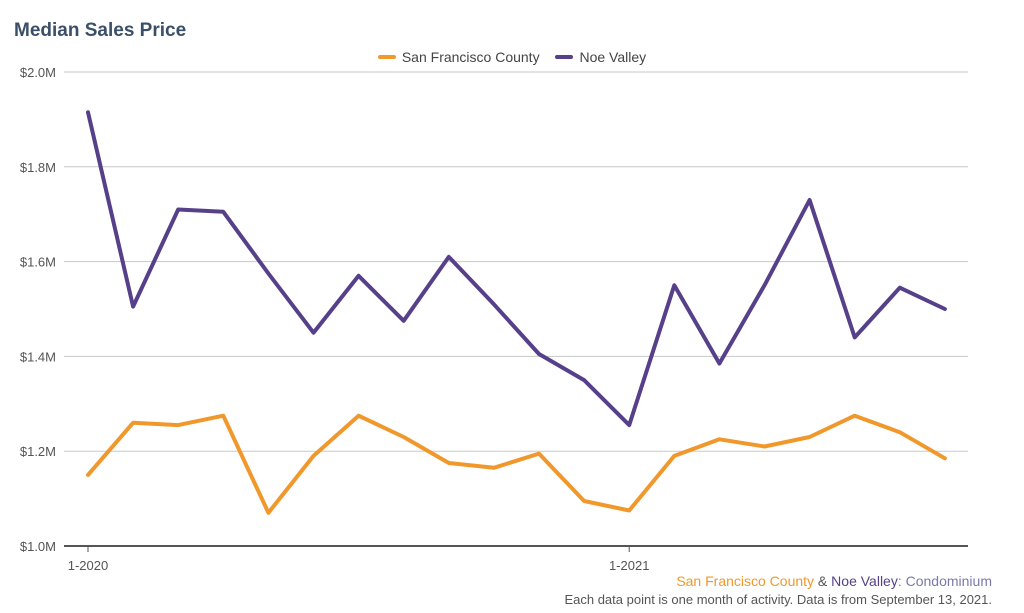 The width and height of the screenshot is (1024, 613). What do you see at coordinates (88, 565) in the screenshot?
I see `x-tick-label: 1-2020` at bounding box center [88, 565].